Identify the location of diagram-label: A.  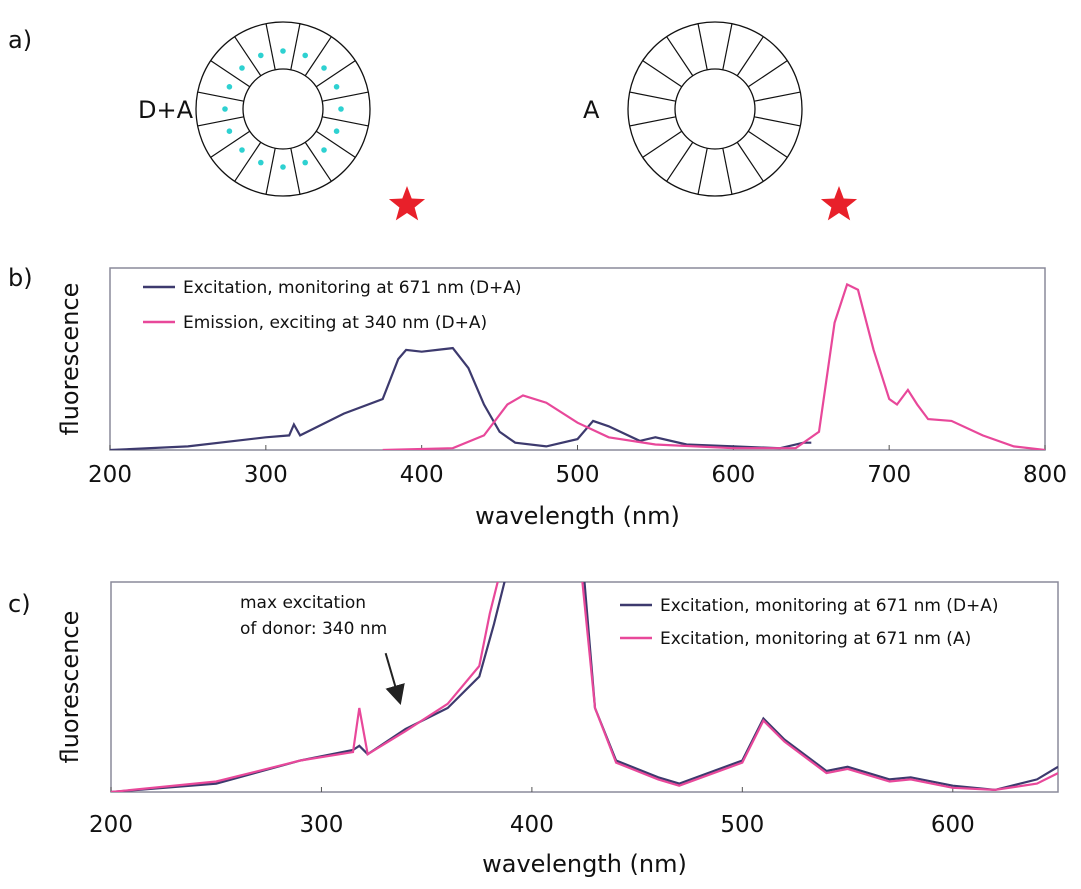
(591, 110).